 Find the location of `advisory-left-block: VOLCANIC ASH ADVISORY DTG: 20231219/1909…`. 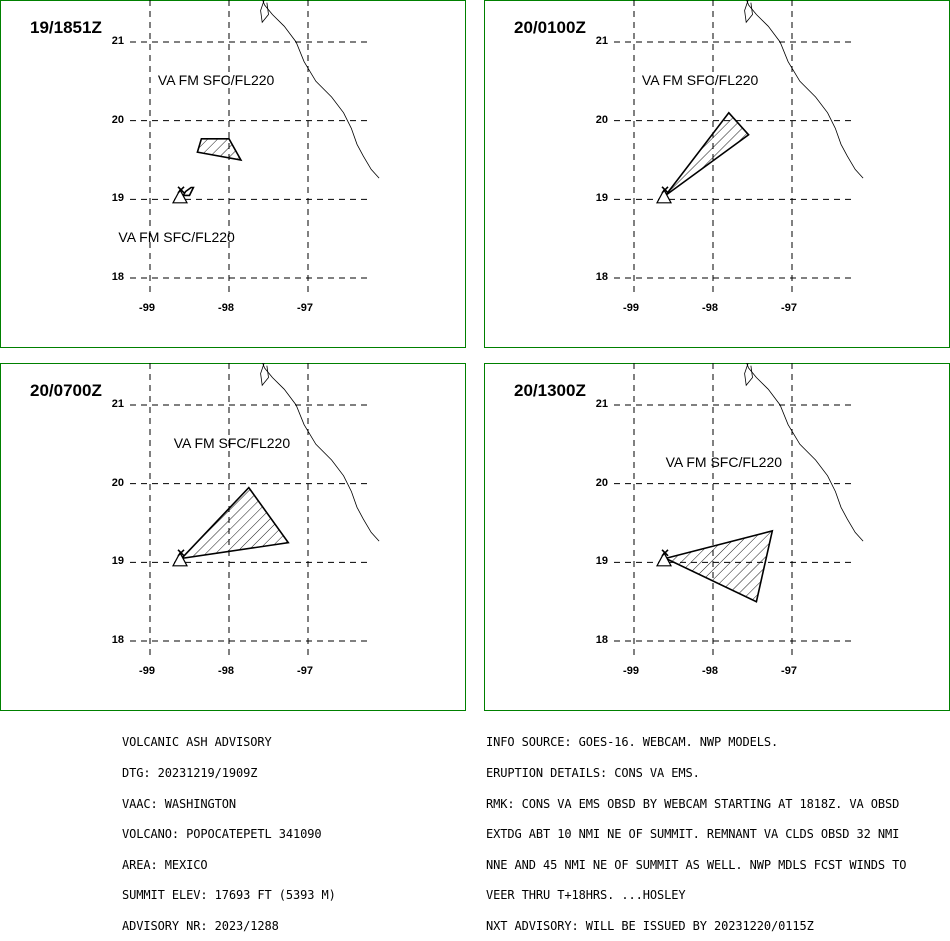

advisory-left-block: VOLCANIC ASH ADVISORY DTG: 20231219/1909… is located at coordinates (229, 829).